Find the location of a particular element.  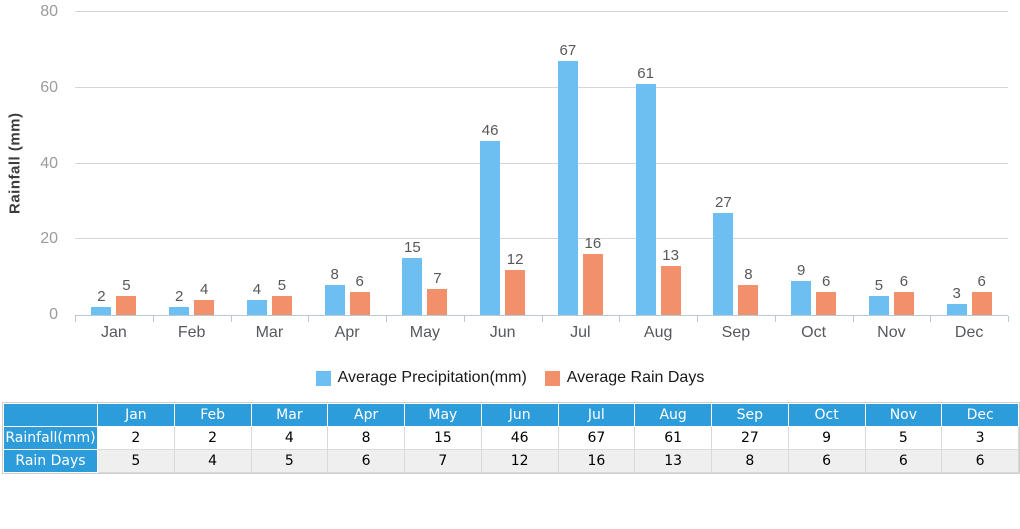

bar-average-rain-days-apr is located at coordinates (359, 303).